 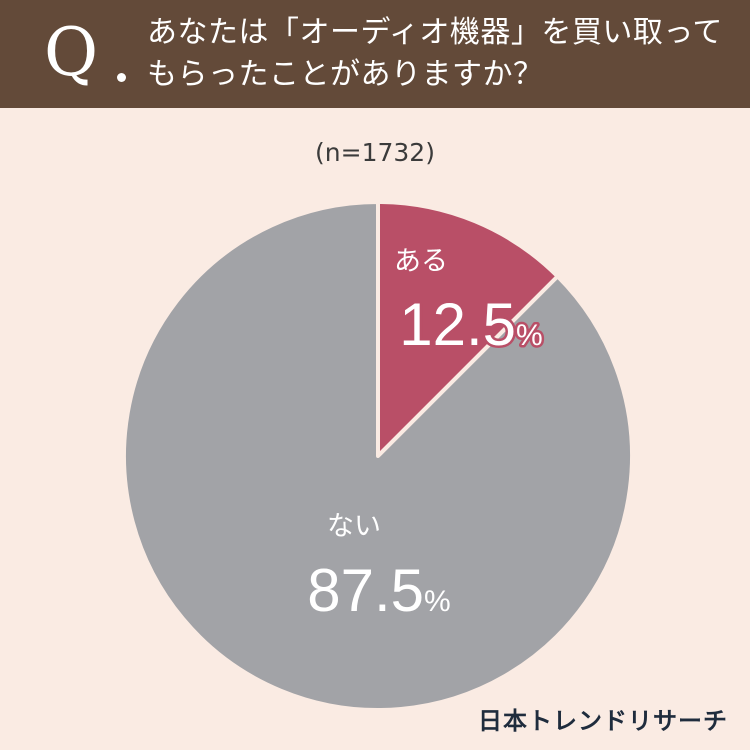 What do you see at coordinates (603, 721) in the screenshot?
I see `brand-logo: 日本トレンドリサーチ` at bounding box center [603, 721].